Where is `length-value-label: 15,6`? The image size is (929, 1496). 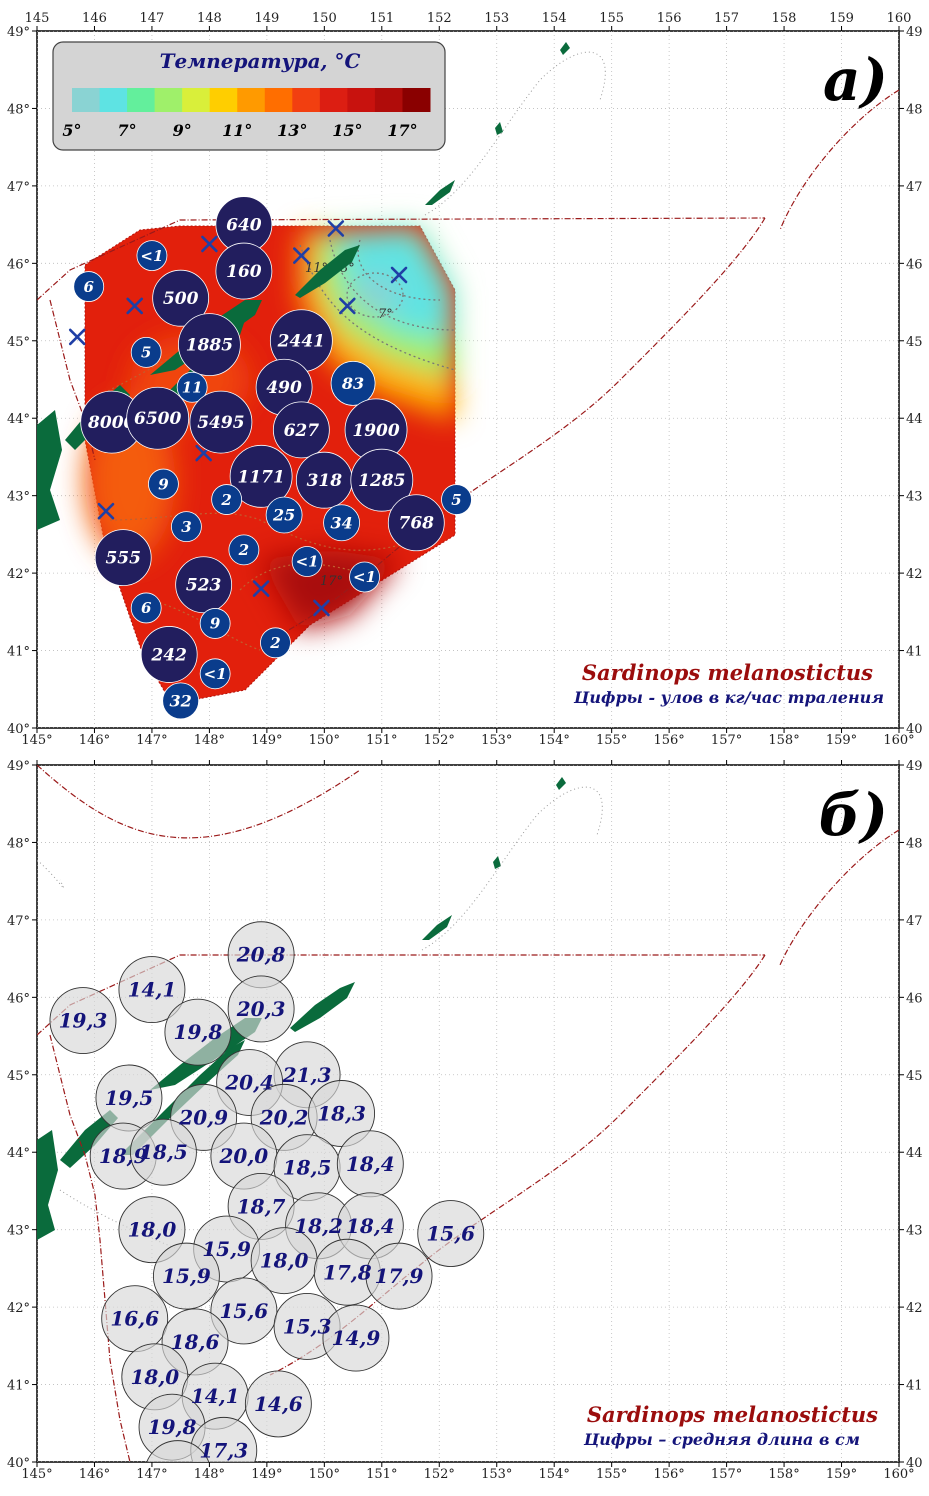
length-value-label: 15,6 is located at coordinates (244, 1311).